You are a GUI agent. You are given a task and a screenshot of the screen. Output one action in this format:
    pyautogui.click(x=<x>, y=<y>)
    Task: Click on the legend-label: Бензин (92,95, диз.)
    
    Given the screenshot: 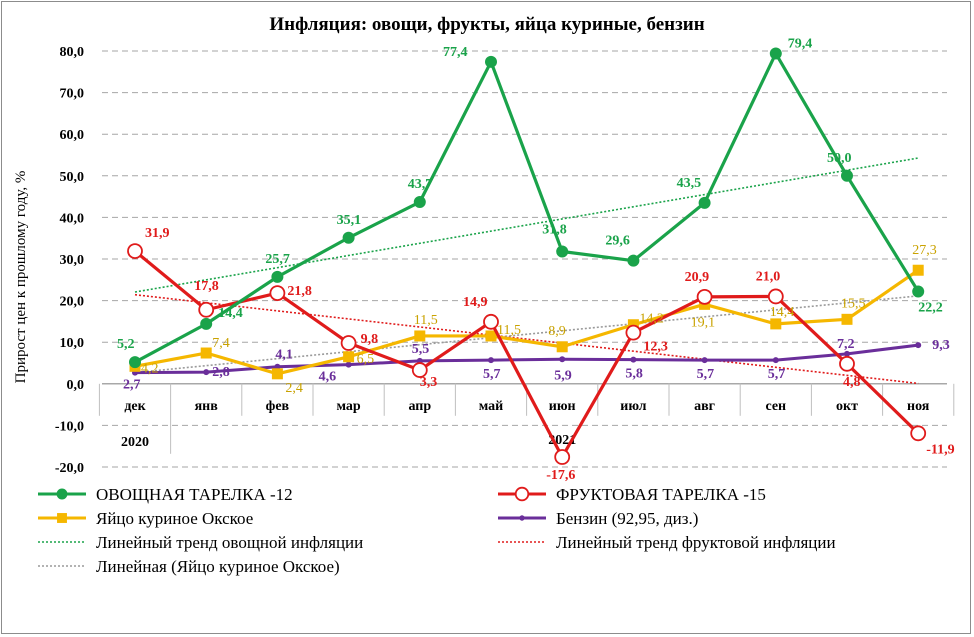 What is the action you would take?
    pyautogui.click(x=627, y=518)
    